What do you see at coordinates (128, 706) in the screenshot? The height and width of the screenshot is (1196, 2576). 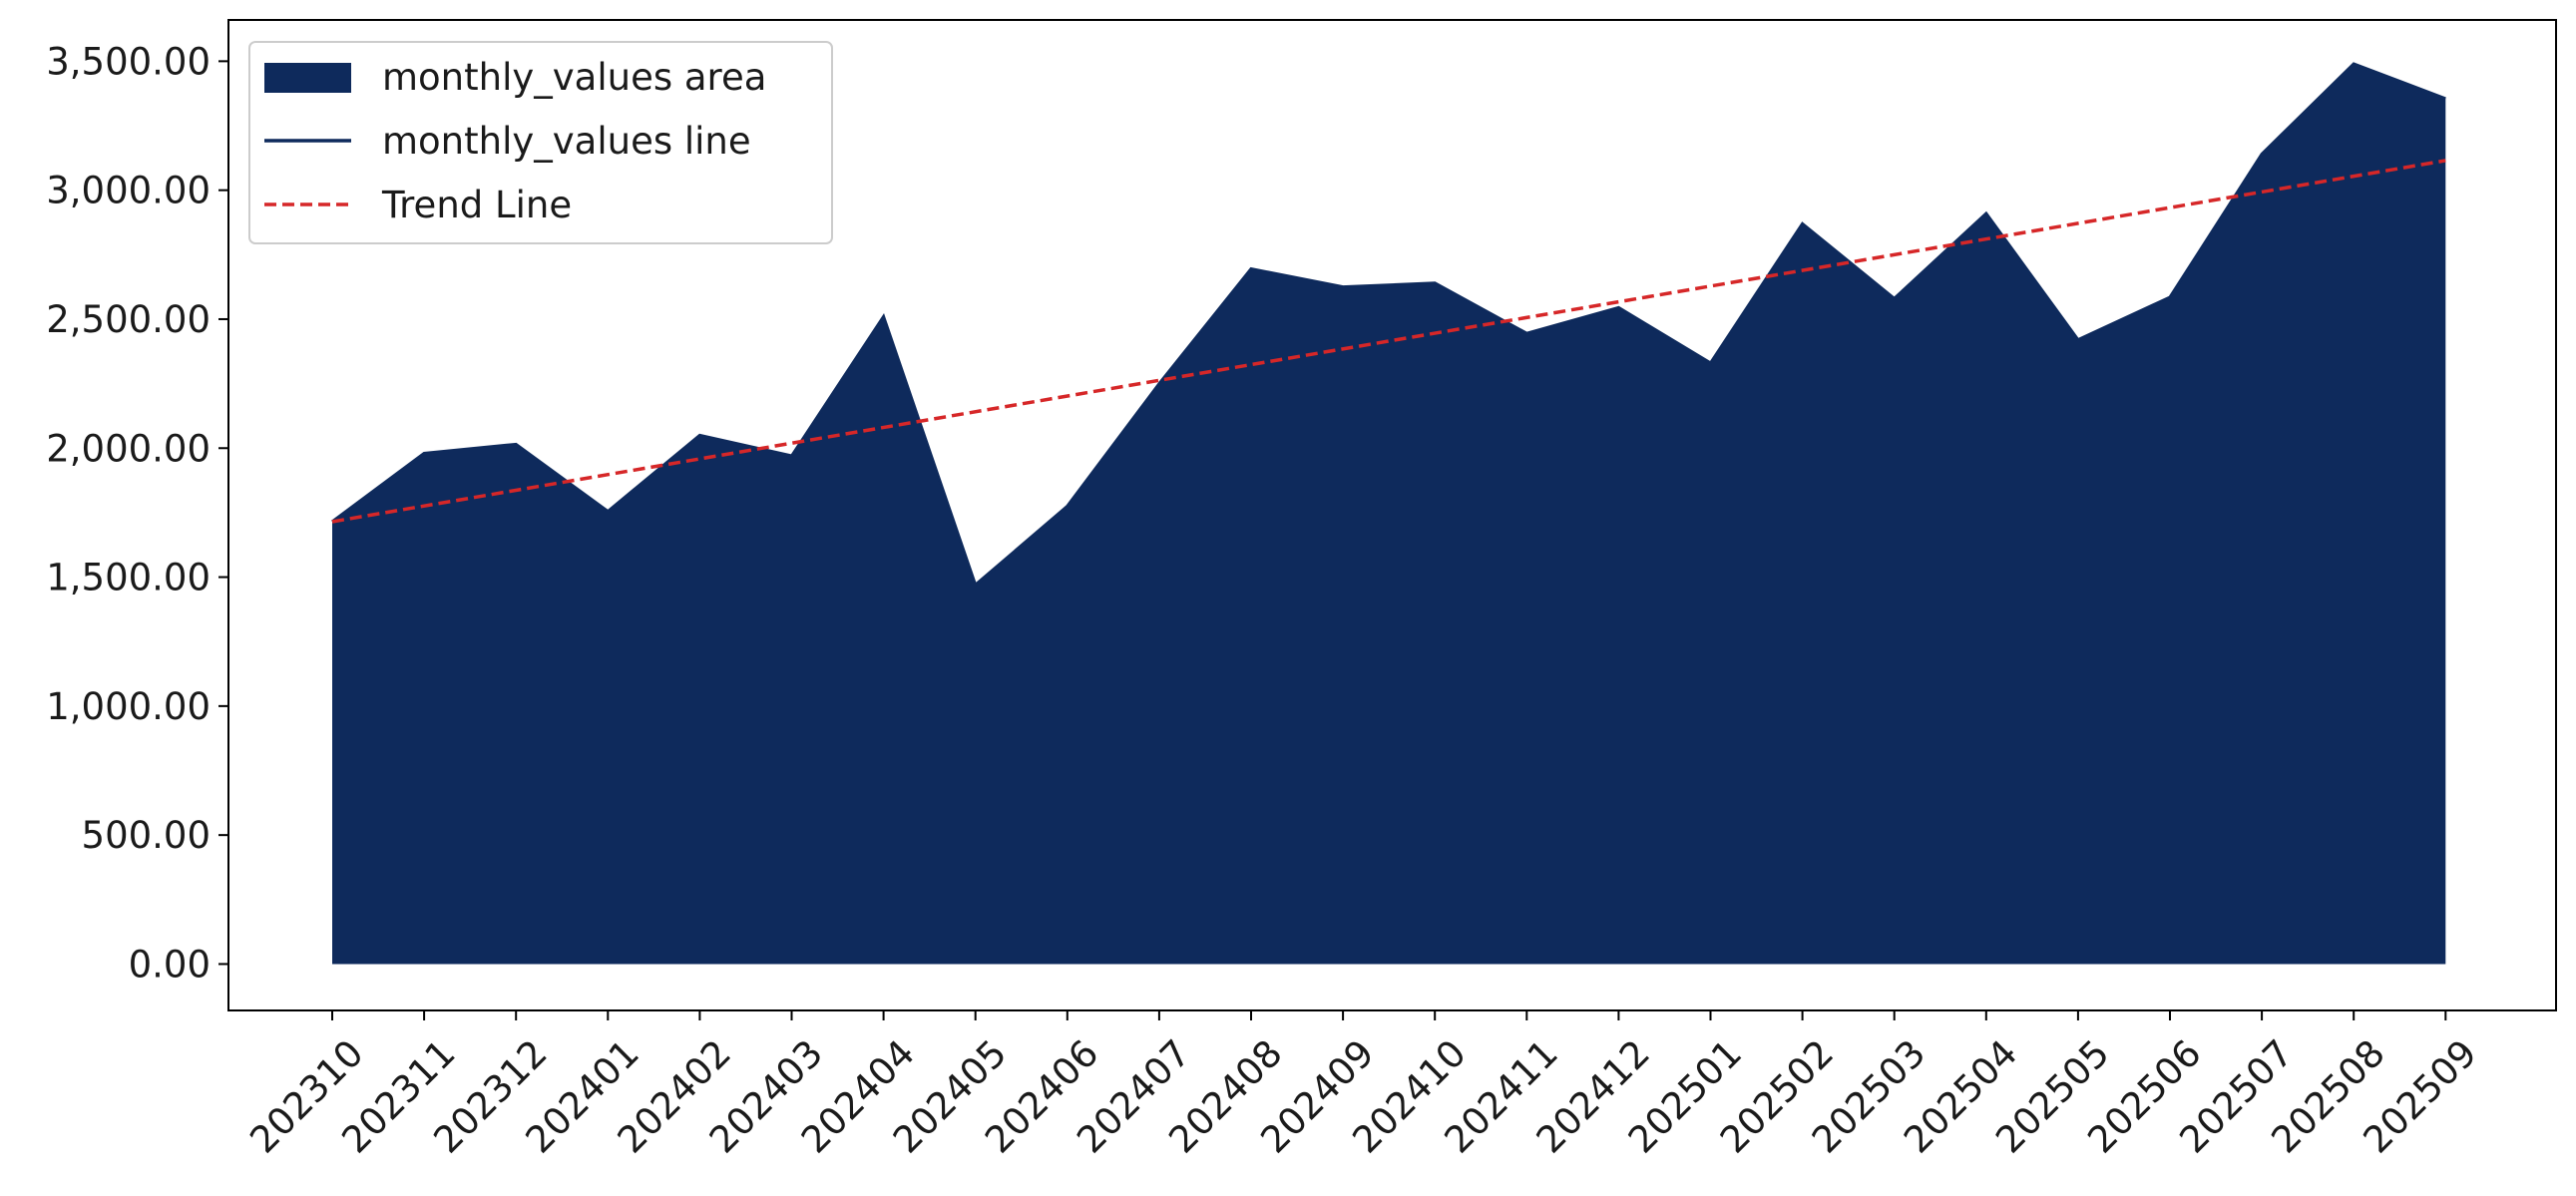 I see `y-tick-label: 1,000.00` at bounding box center [128, 706].